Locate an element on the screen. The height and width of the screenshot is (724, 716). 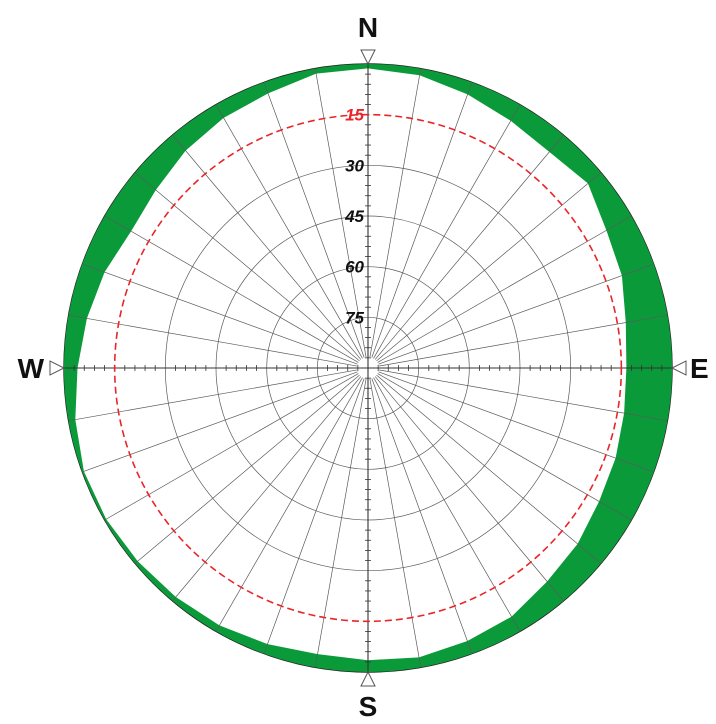
south-label: S is located at coordinates (368, 706).